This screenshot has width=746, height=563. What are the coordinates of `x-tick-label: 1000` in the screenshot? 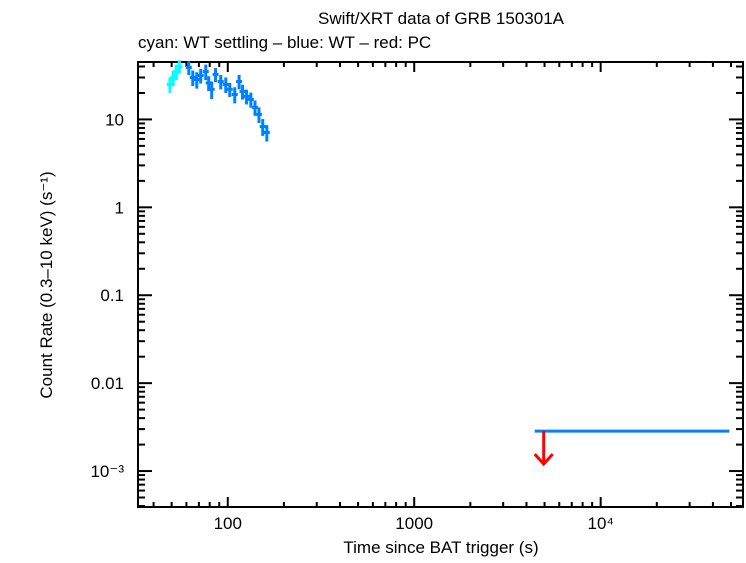 It's located at (414, 523).